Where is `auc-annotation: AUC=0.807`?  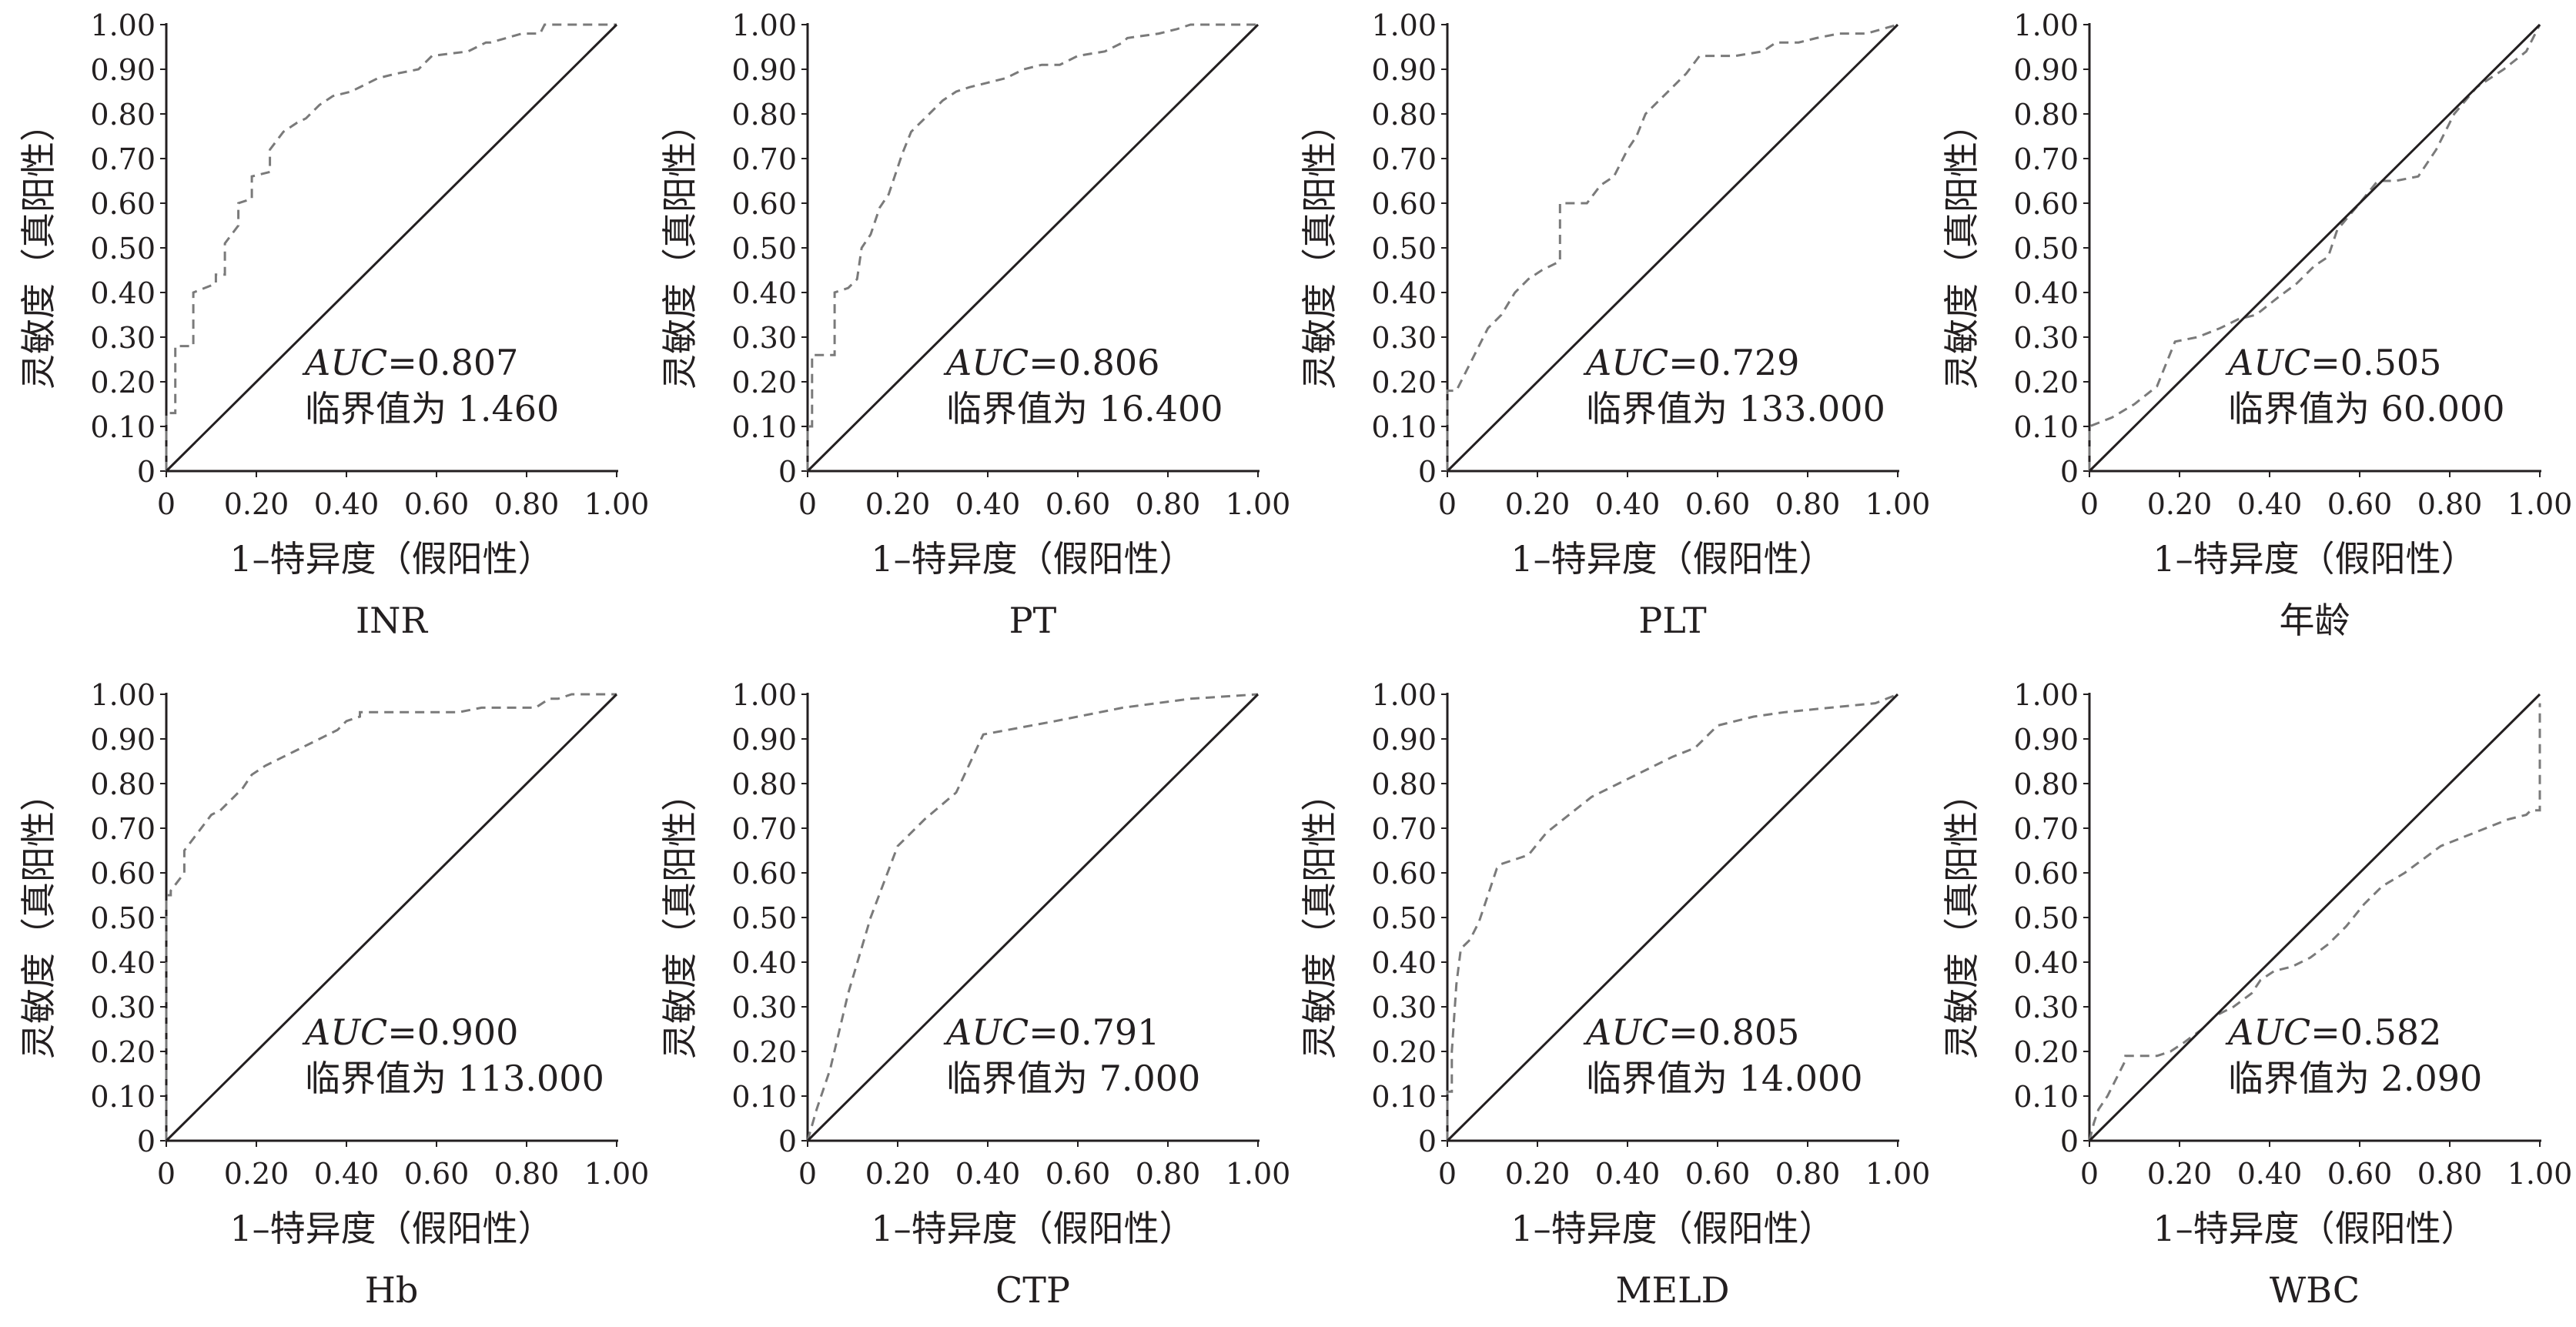 auc-annotation: AUC=0.807 is located at coordinates (410, 362).